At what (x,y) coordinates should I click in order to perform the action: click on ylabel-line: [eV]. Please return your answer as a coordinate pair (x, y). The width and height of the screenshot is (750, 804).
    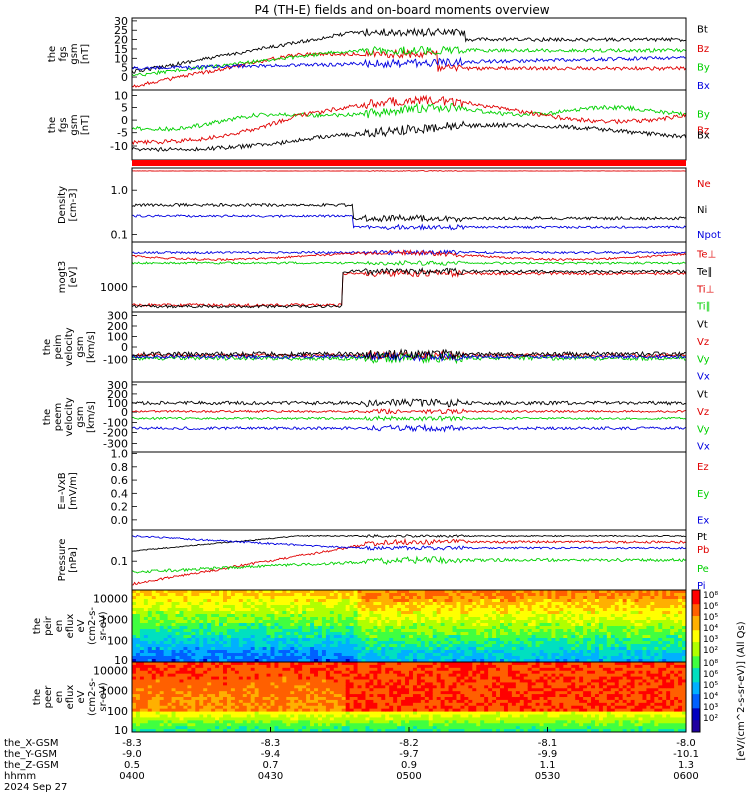
    Looking at the image, I should click on (73, 277).